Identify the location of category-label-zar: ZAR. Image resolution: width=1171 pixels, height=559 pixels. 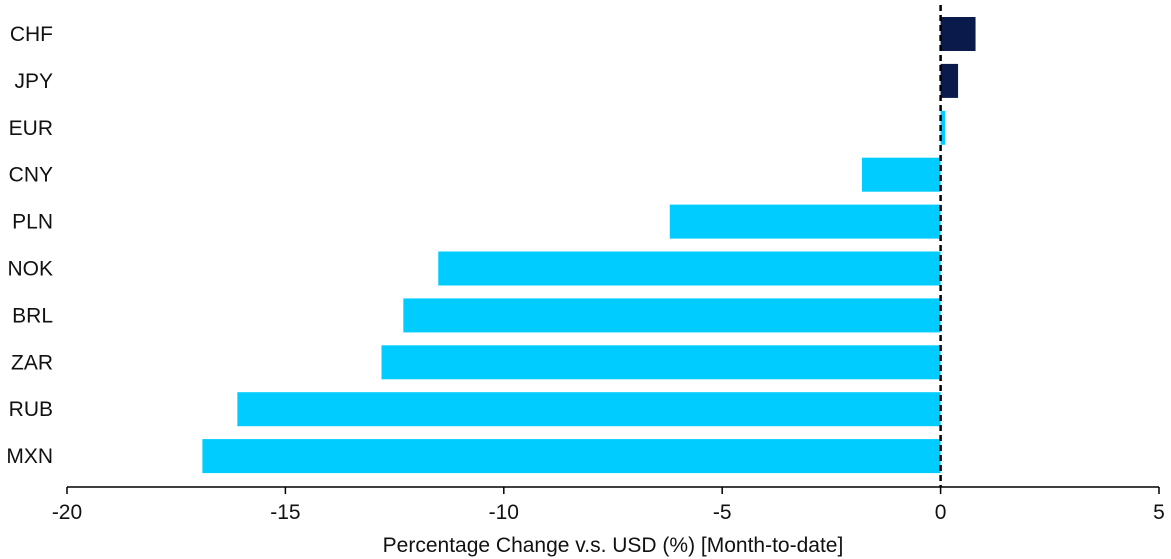
(32, 362).